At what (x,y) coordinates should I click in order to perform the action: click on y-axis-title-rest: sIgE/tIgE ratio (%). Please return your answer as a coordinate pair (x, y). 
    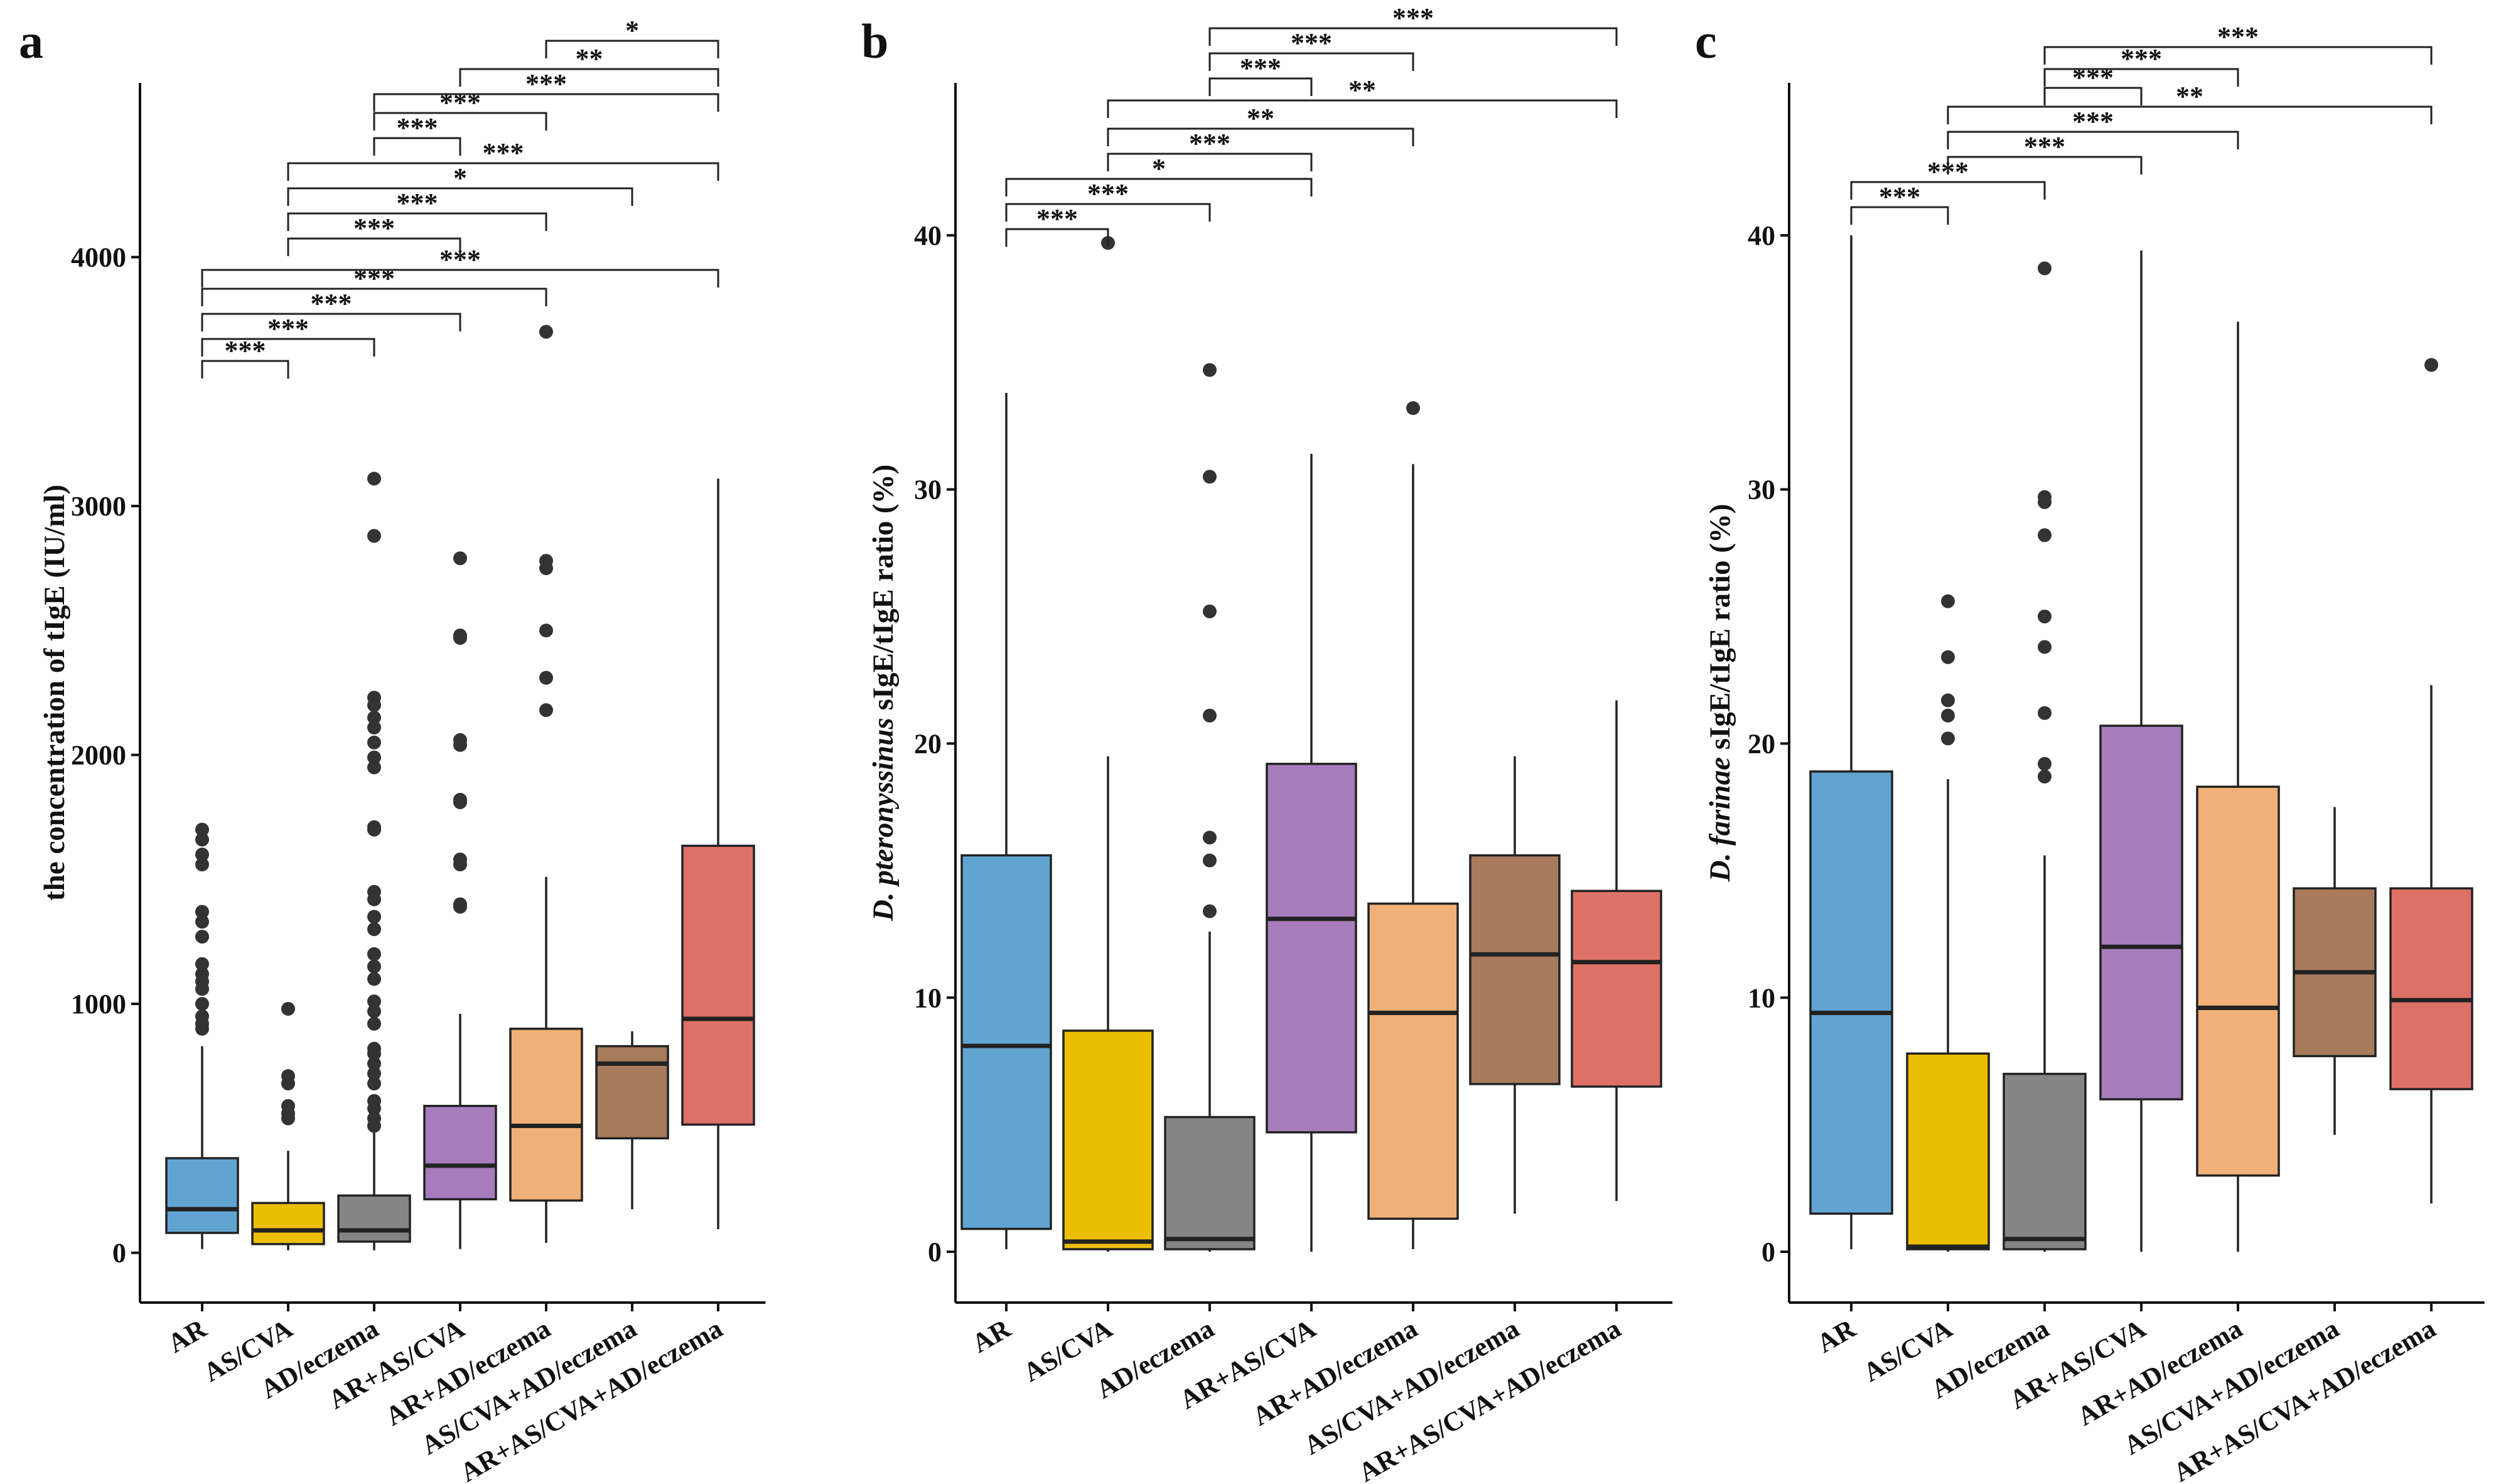
    Looking at the image, I should click on (884, 591).